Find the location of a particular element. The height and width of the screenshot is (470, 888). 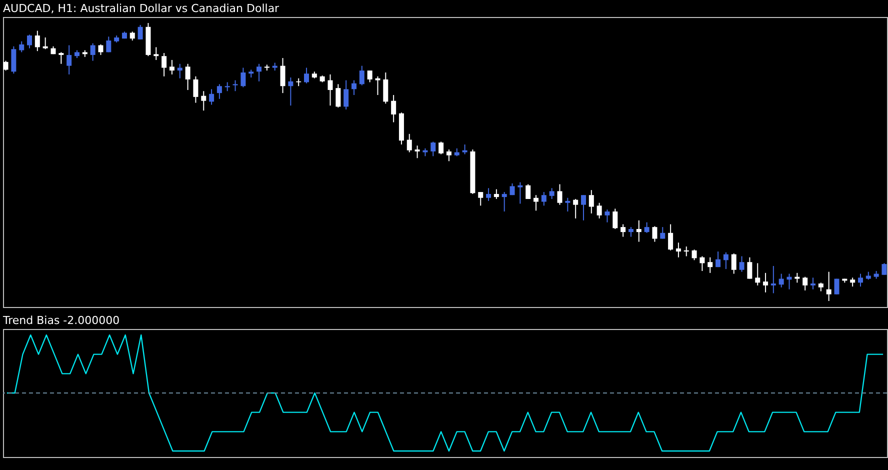

chart-title: AUDCAD, H1: Australian Dollar vs Canadian Dollar is located at coordinates (141, 8).